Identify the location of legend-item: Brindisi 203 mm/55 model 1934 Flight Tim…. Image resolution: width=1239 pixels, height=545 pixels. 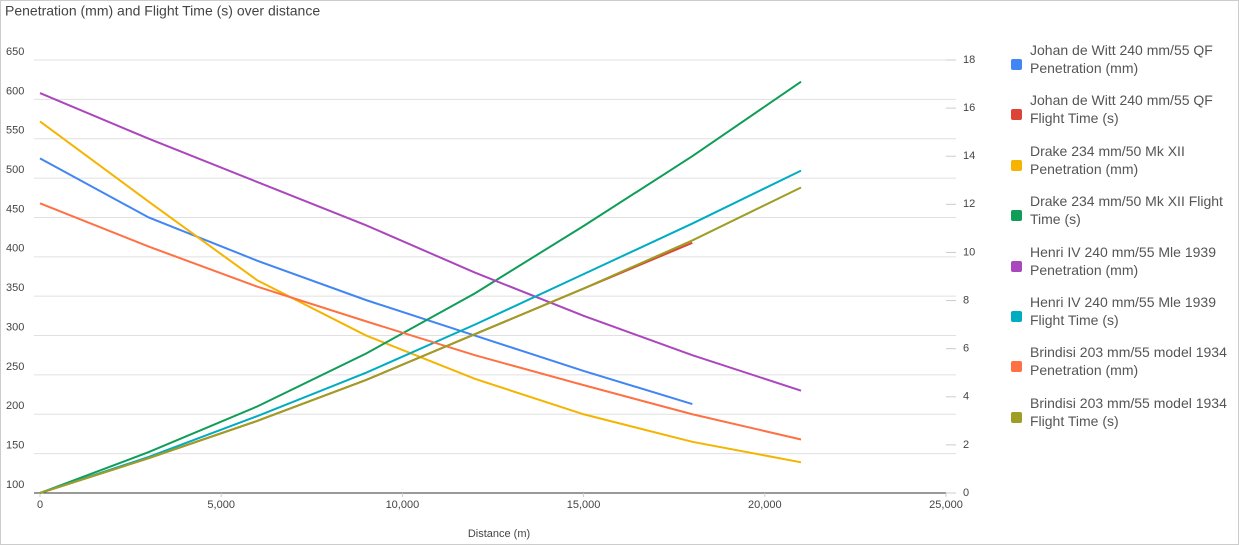
(1124, 419).